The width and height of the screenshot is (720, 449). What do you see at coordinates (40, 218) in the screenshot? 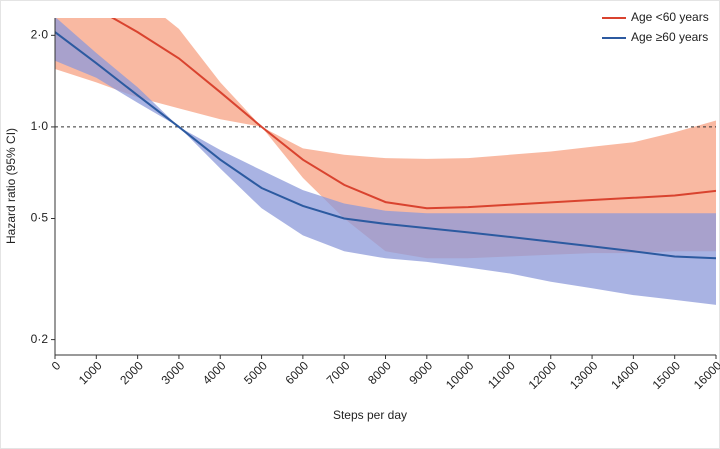
I see `y-tick-label: 0·5` at bounding box center [40, 218].